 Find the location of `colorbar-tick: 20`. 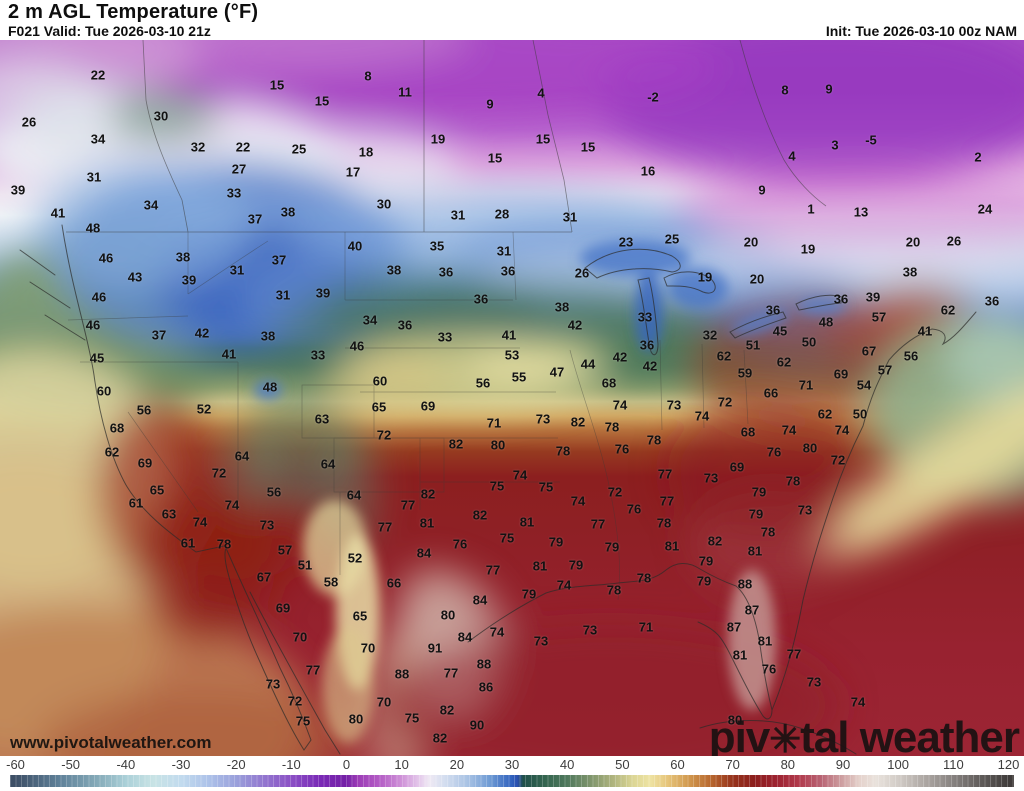

colorbar-tick: 20 is located at coordinates (457, 764).